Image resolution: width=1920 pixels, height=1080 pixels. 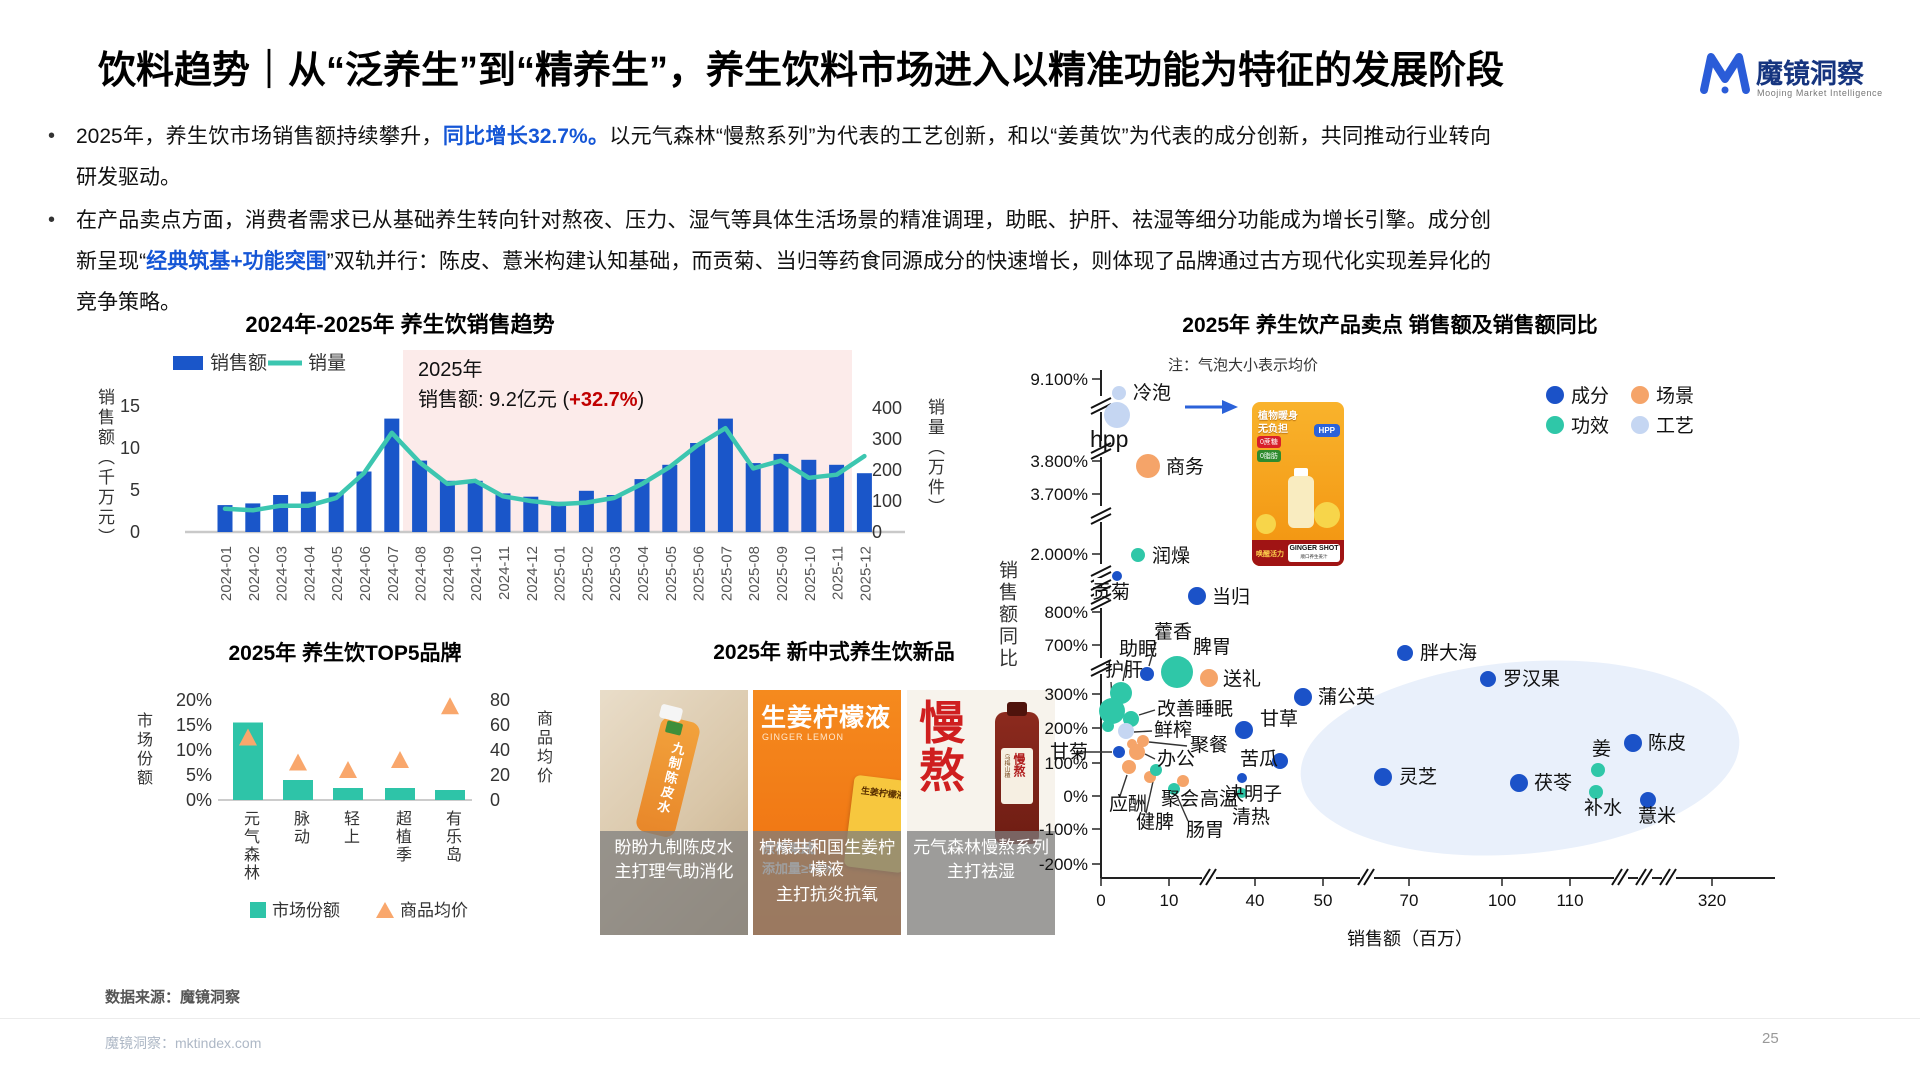 I want to click on point-清热, so click(x=1242, y=793).